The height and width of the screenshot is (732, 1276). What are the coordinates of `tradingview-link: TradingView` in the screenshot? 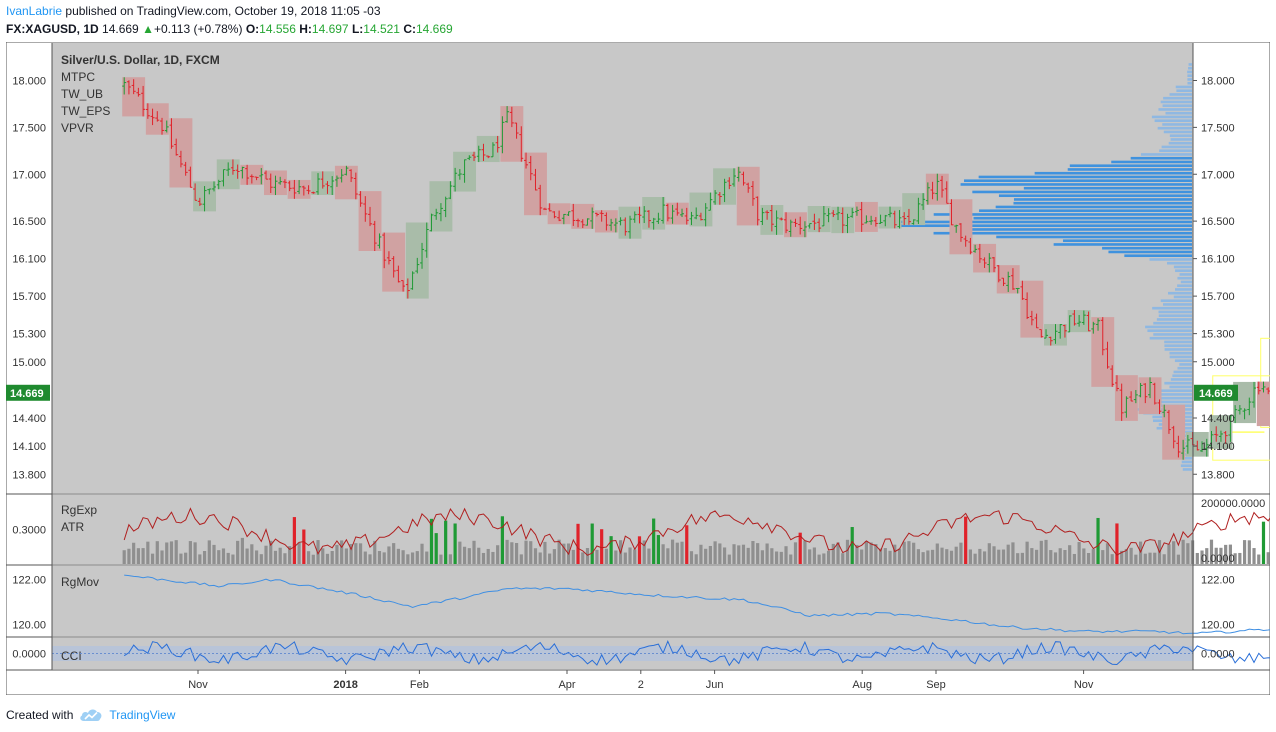 It's located at (127, 715).